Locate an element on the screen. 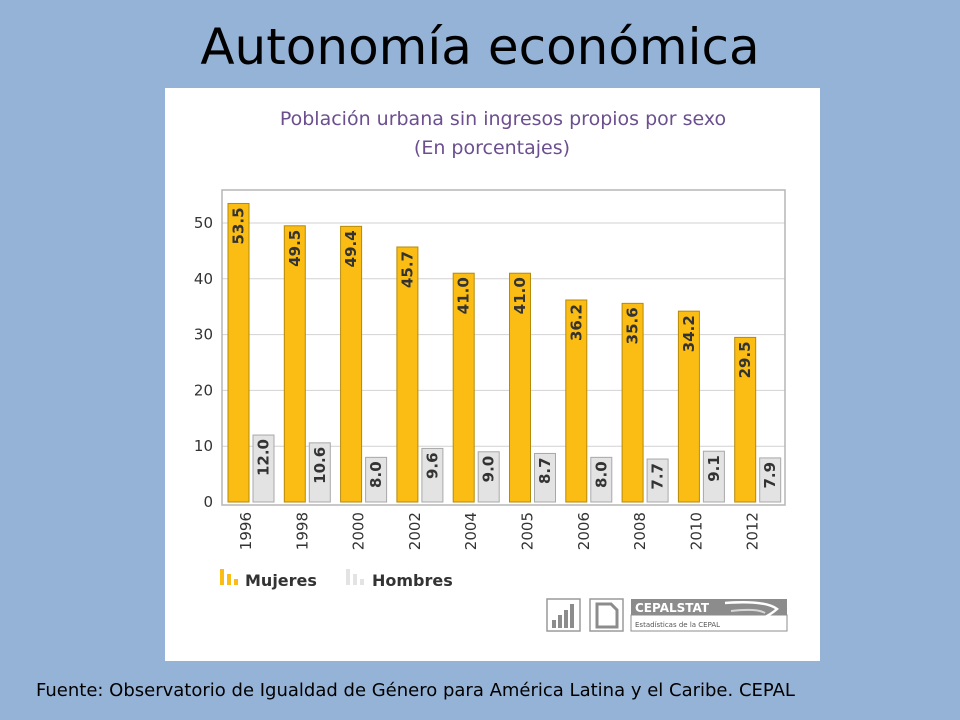 The height and width of the screenshot is (720, 960). y-tick-label: 0 is located at coordinates (208, 502).